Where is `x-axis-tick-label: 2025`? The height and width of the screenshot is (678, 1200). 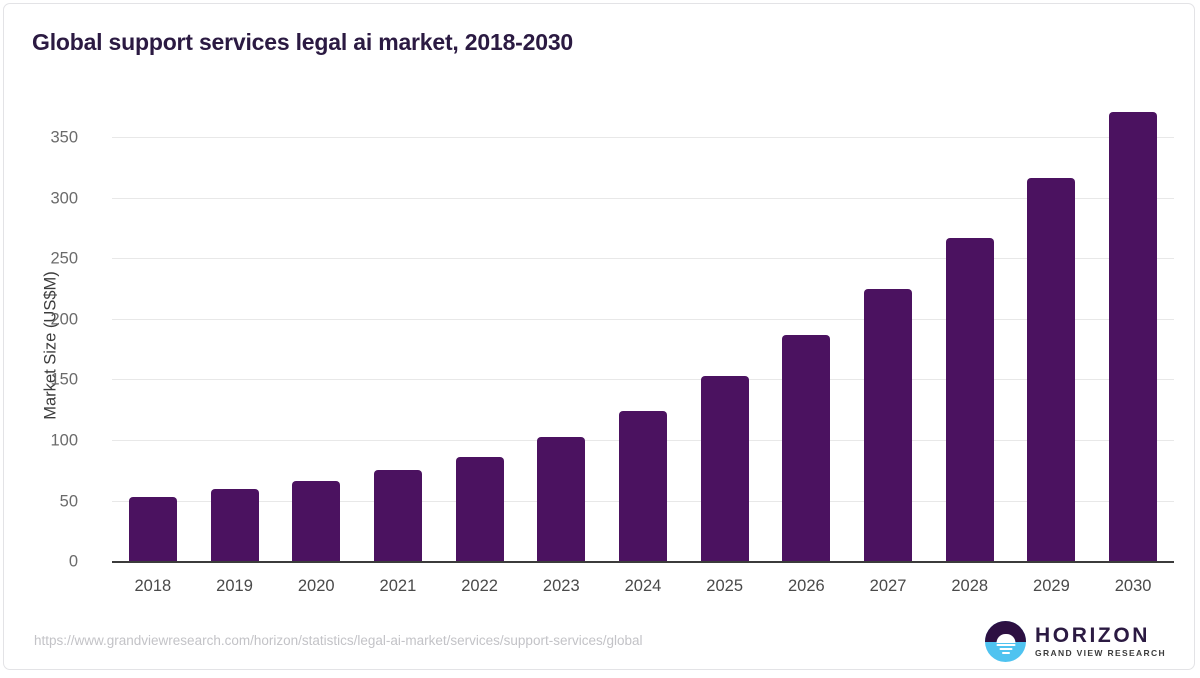 x-axis-tick-label: 2025 is located at coordinates (725, 586).